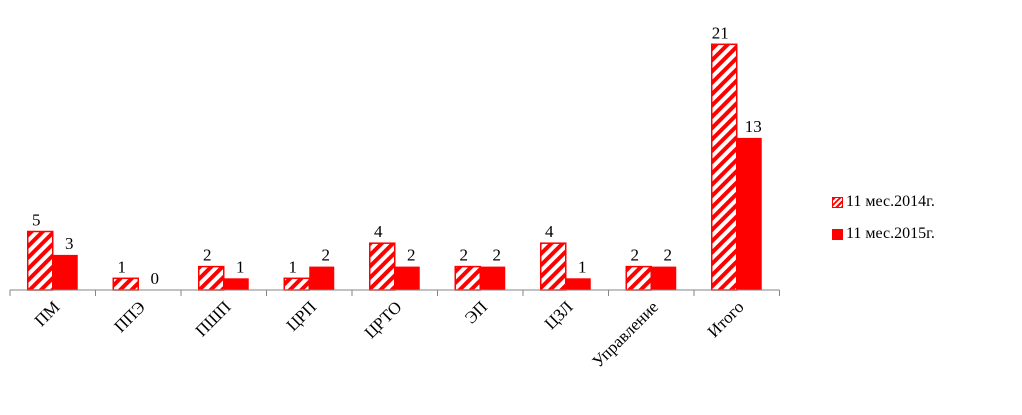  Describe the element at coordinates (837, 234) in the screenshot. I see `legend-swatch-solid` at that location.